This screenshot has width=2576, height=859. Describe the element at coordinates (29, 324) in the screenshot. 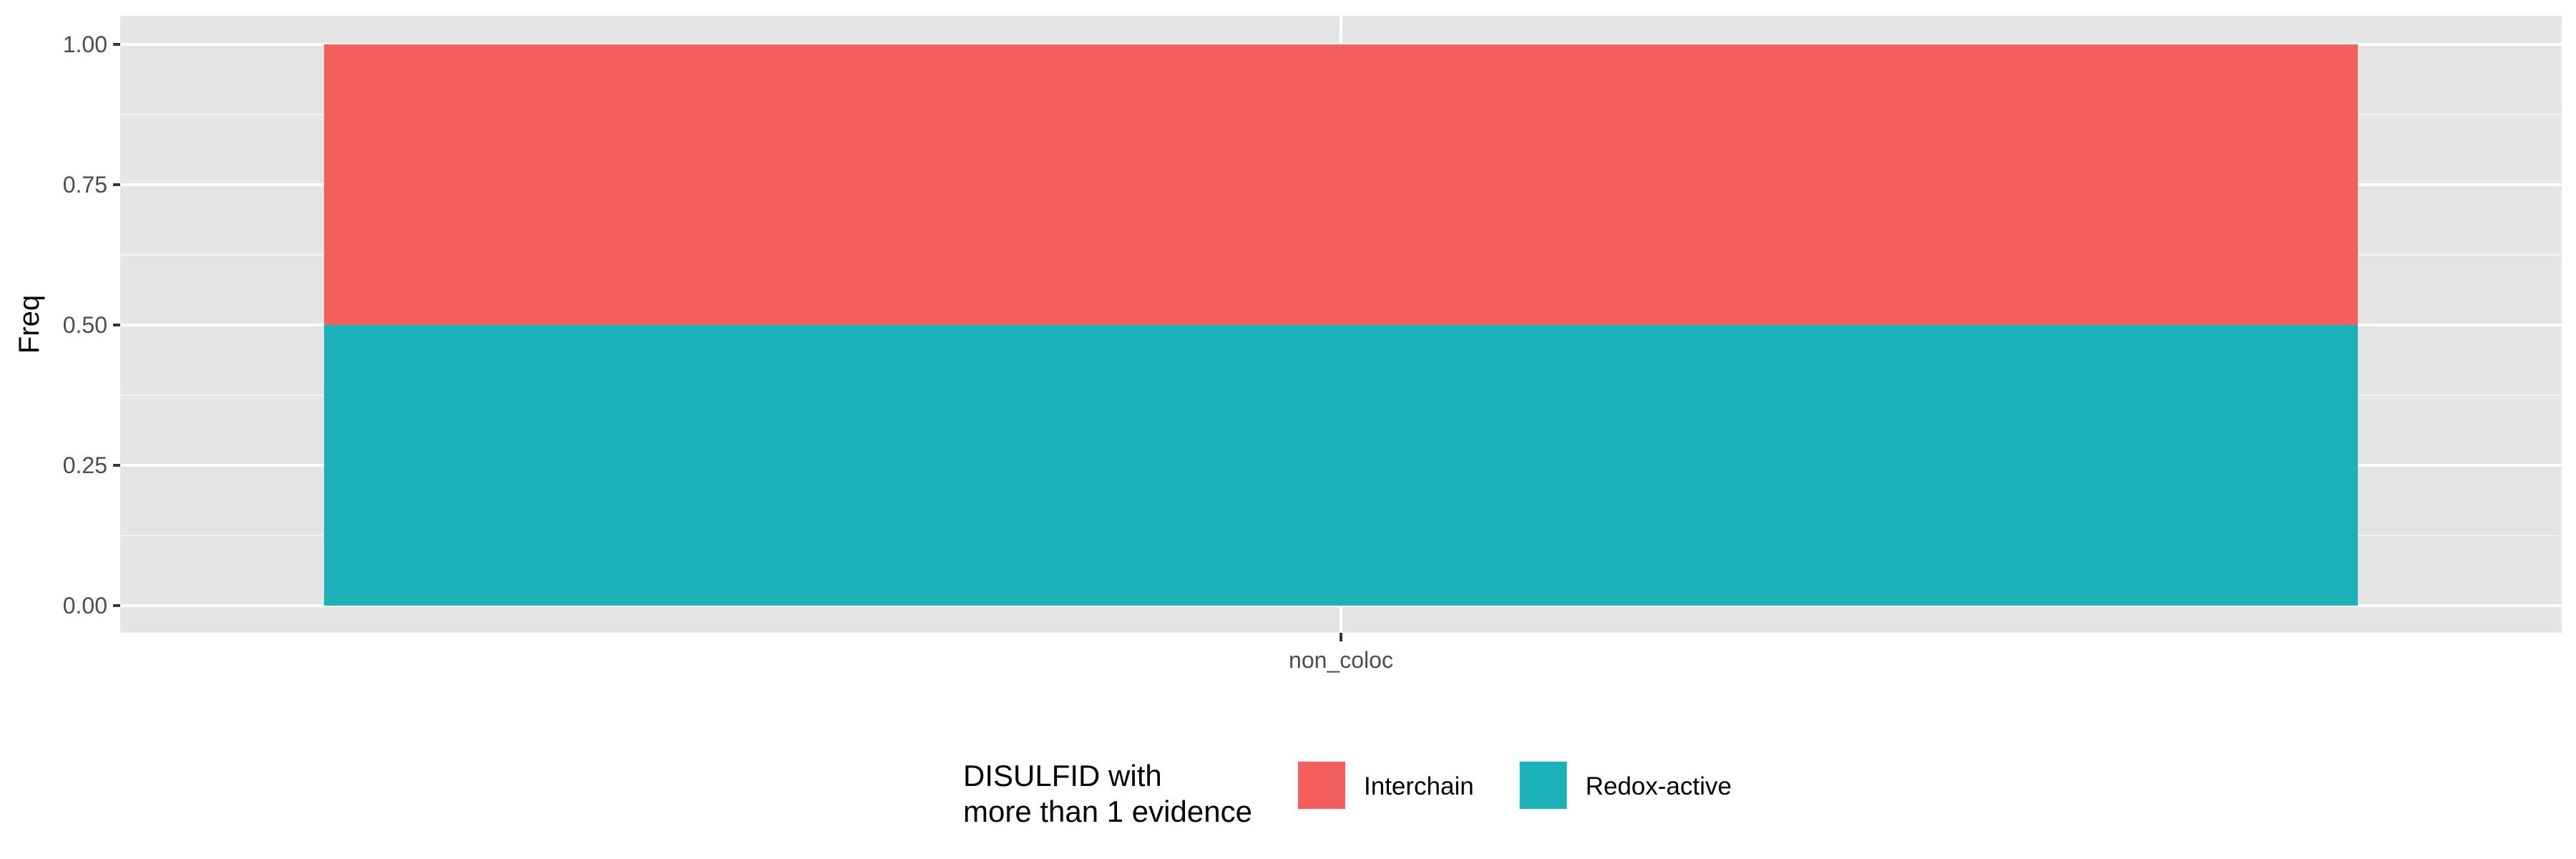

I see `y-axis-title: Freq` at that location.